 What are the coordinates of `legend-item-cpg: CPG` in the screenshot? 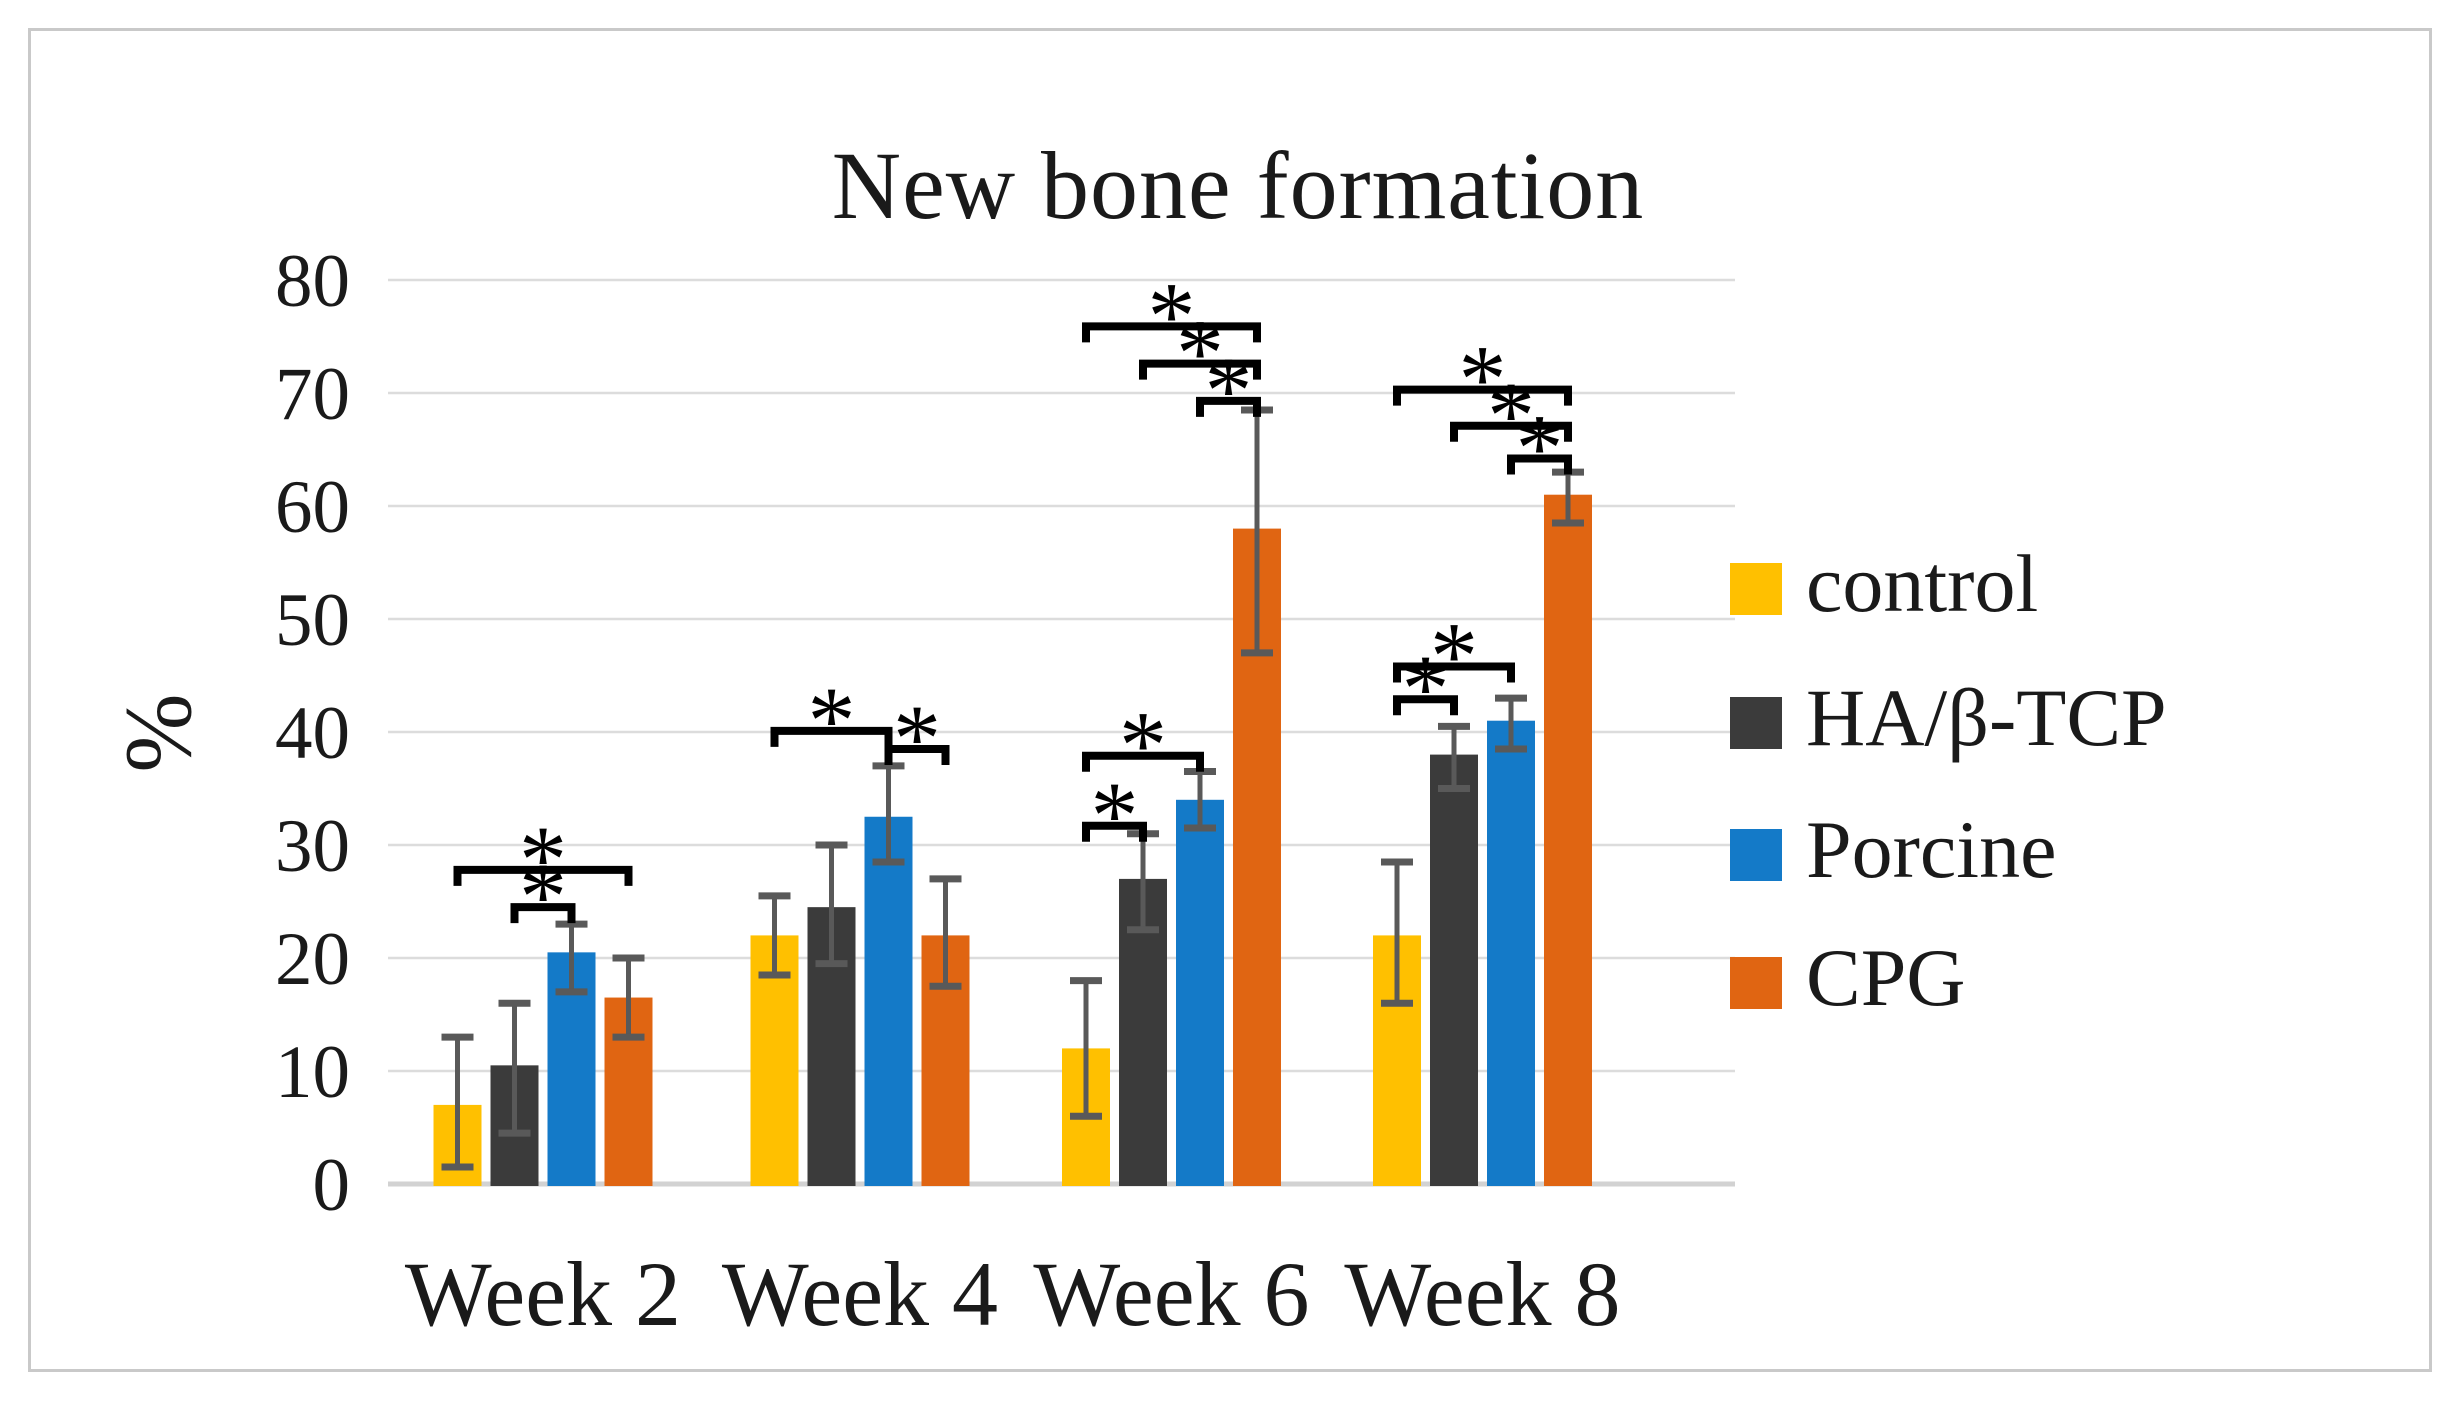 It's located at (1848, 978).